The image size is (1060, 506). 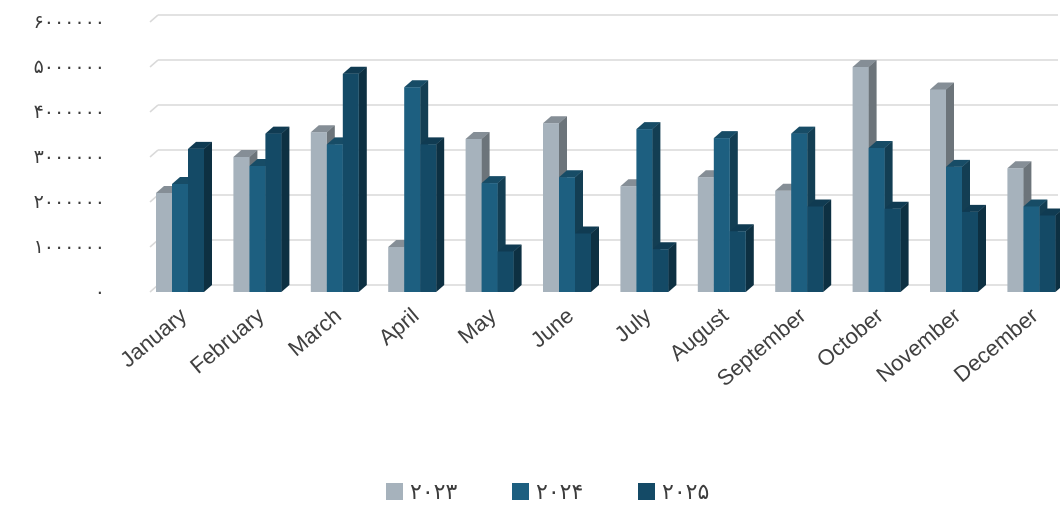 I want to click on y-tick-label: ۳۰۰۰۰۰۰, so click(x=69, y=157).